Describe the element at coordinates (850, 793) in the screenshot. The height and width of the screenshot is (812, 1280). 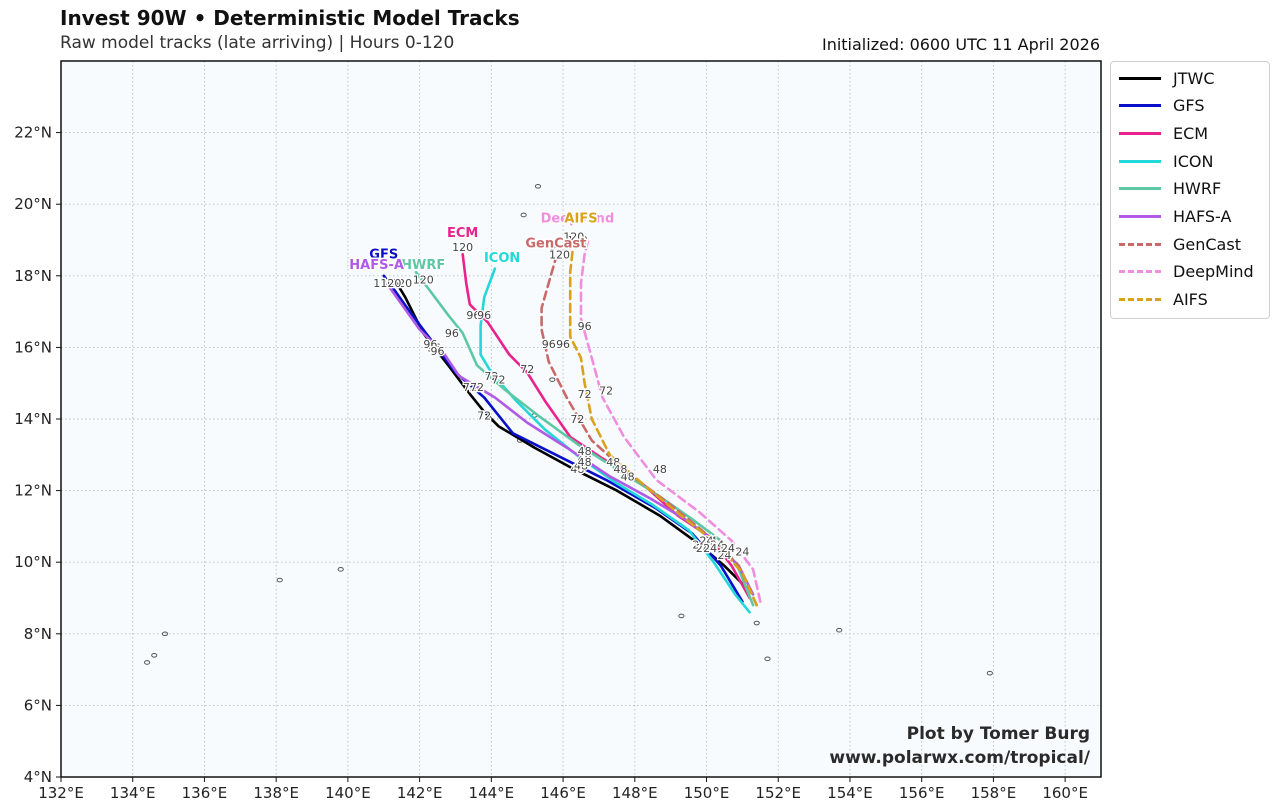
I see `lon-tick-label: 154°E` at that location.